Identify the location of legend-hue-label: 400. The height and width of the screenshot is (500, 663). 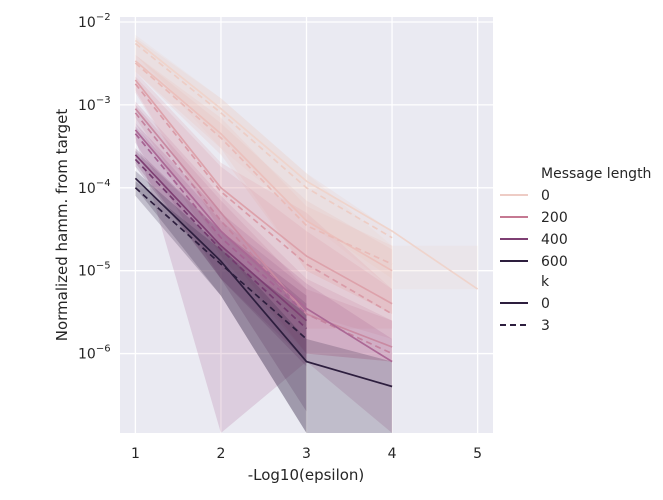
(554, 240).